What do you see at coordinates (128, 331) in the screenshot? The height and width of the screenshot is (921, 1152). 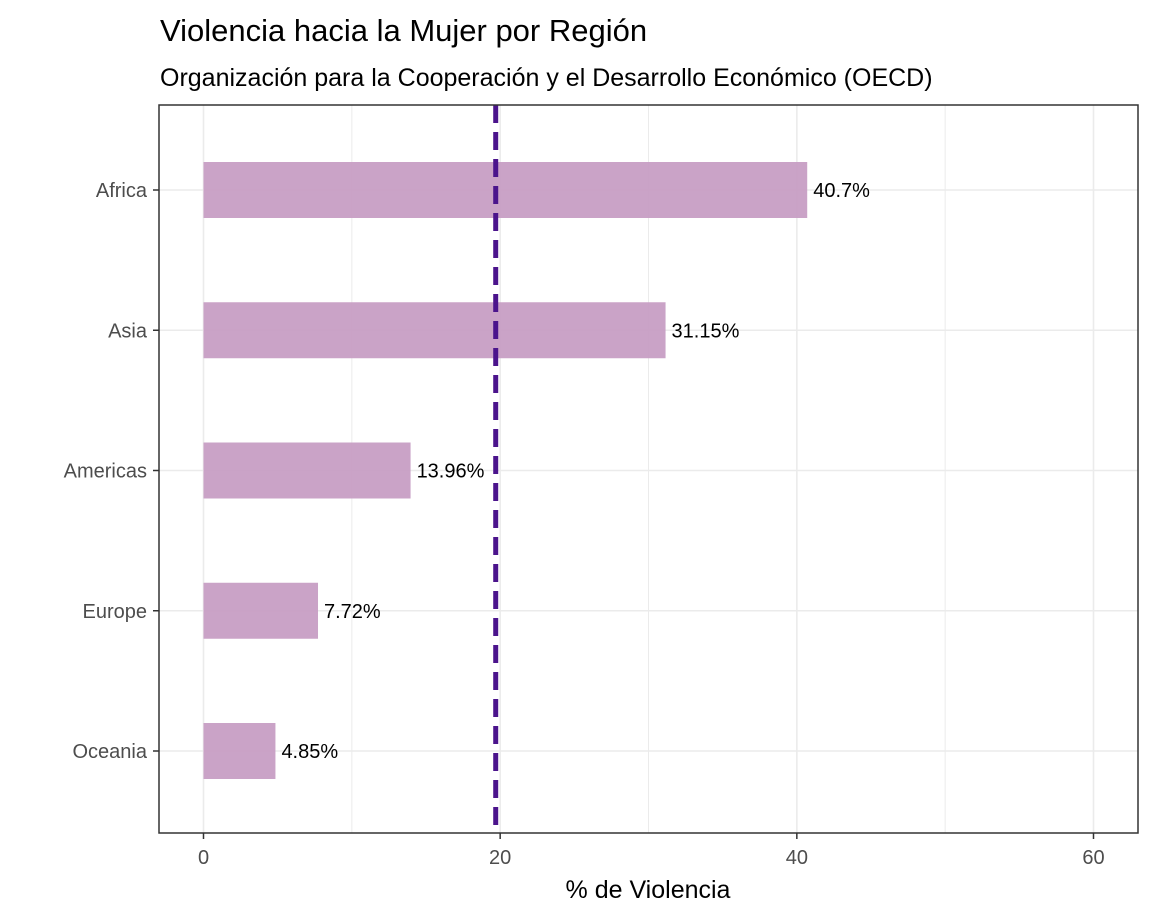 I see `y-tick-label: Asia` at bounding box center [128, 331].